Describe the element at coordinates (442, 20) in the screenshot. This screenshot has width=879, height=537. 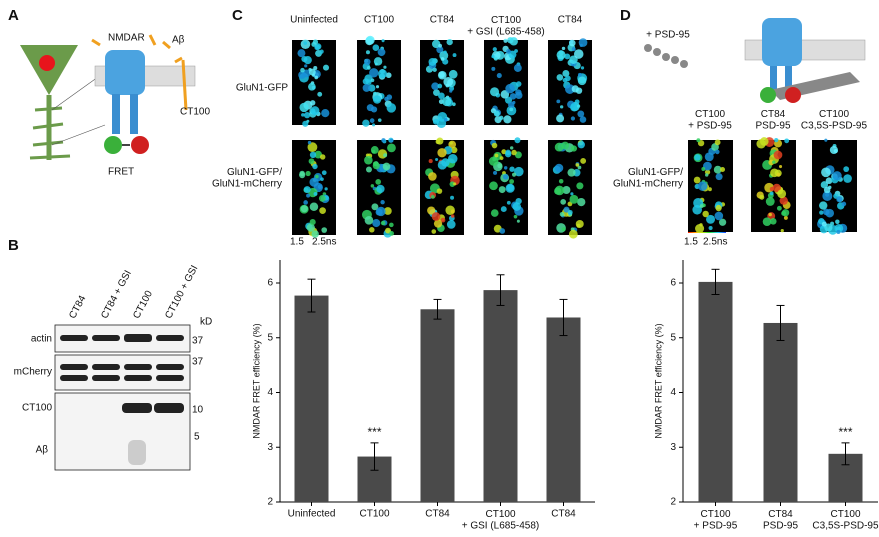
I see `column-label: CT84` at that location.